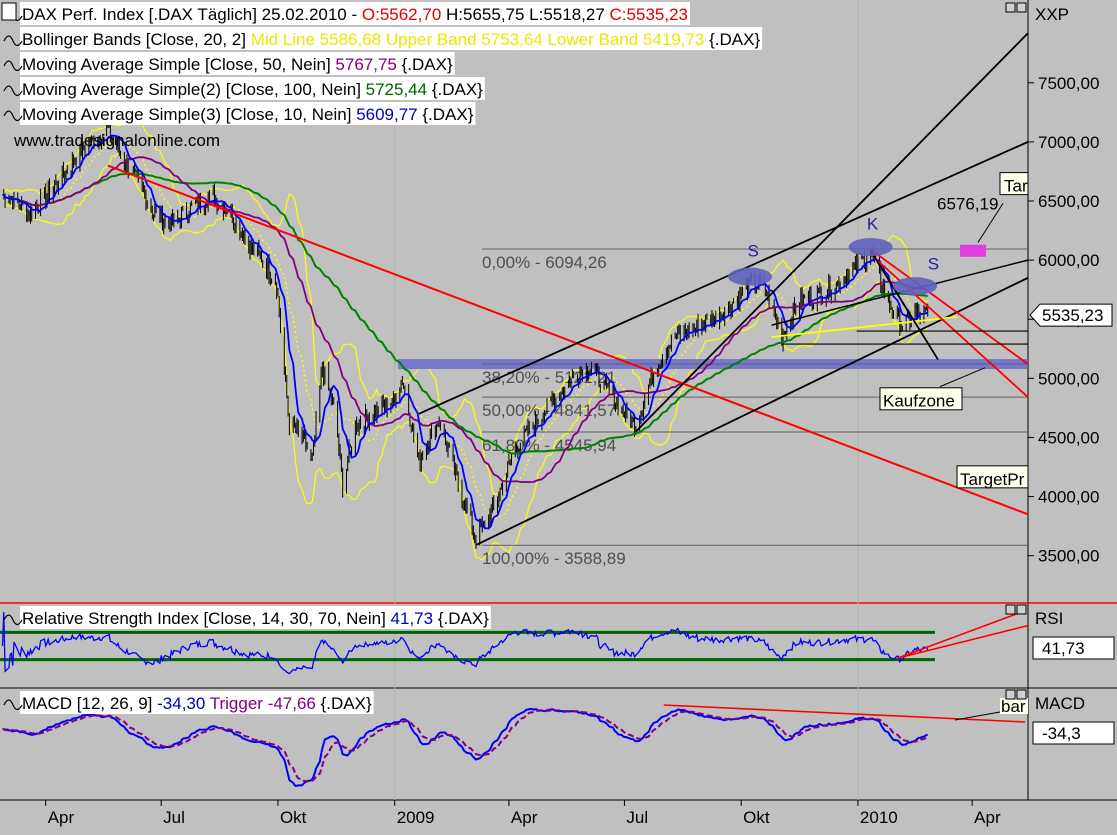  I want to click on macd-value-box, so click(1073, 733).